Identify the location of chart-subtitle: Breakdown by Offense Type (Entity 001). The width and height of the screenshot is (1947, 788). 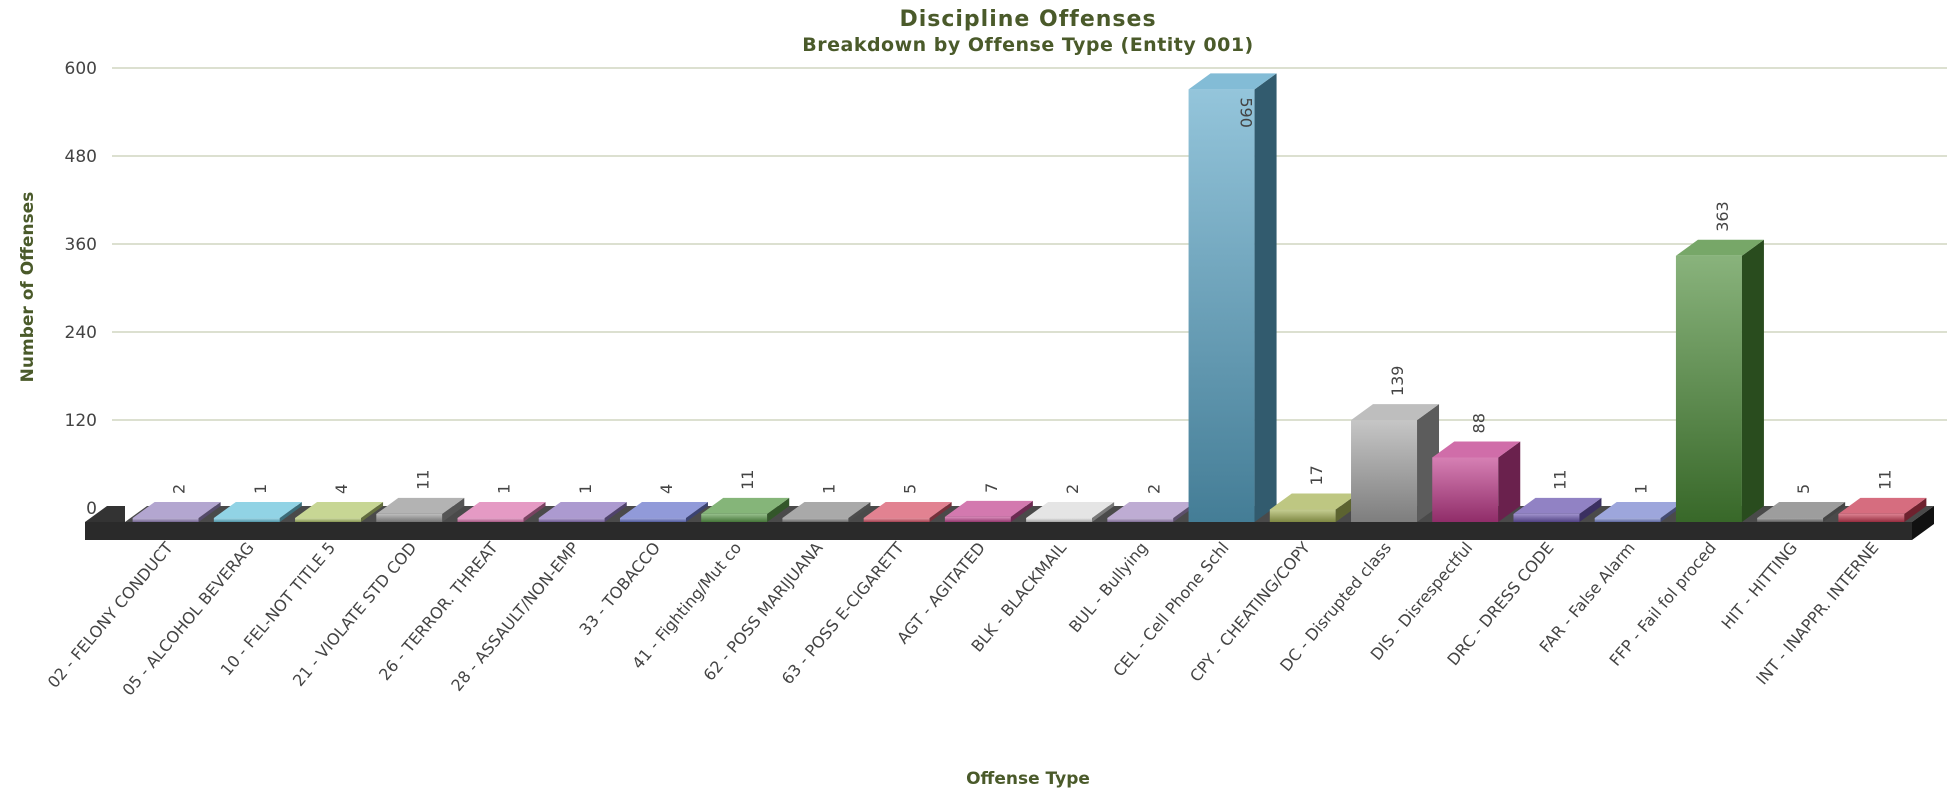
(1027, 45).